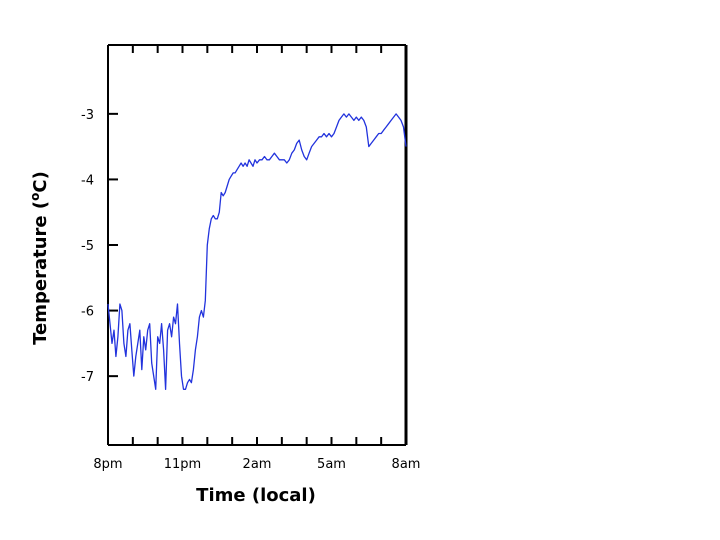 The image size is (720, 540). Describe the element at coordinates (87, 312) in the screenshot. I see `y-tick-label: -6` at that location.